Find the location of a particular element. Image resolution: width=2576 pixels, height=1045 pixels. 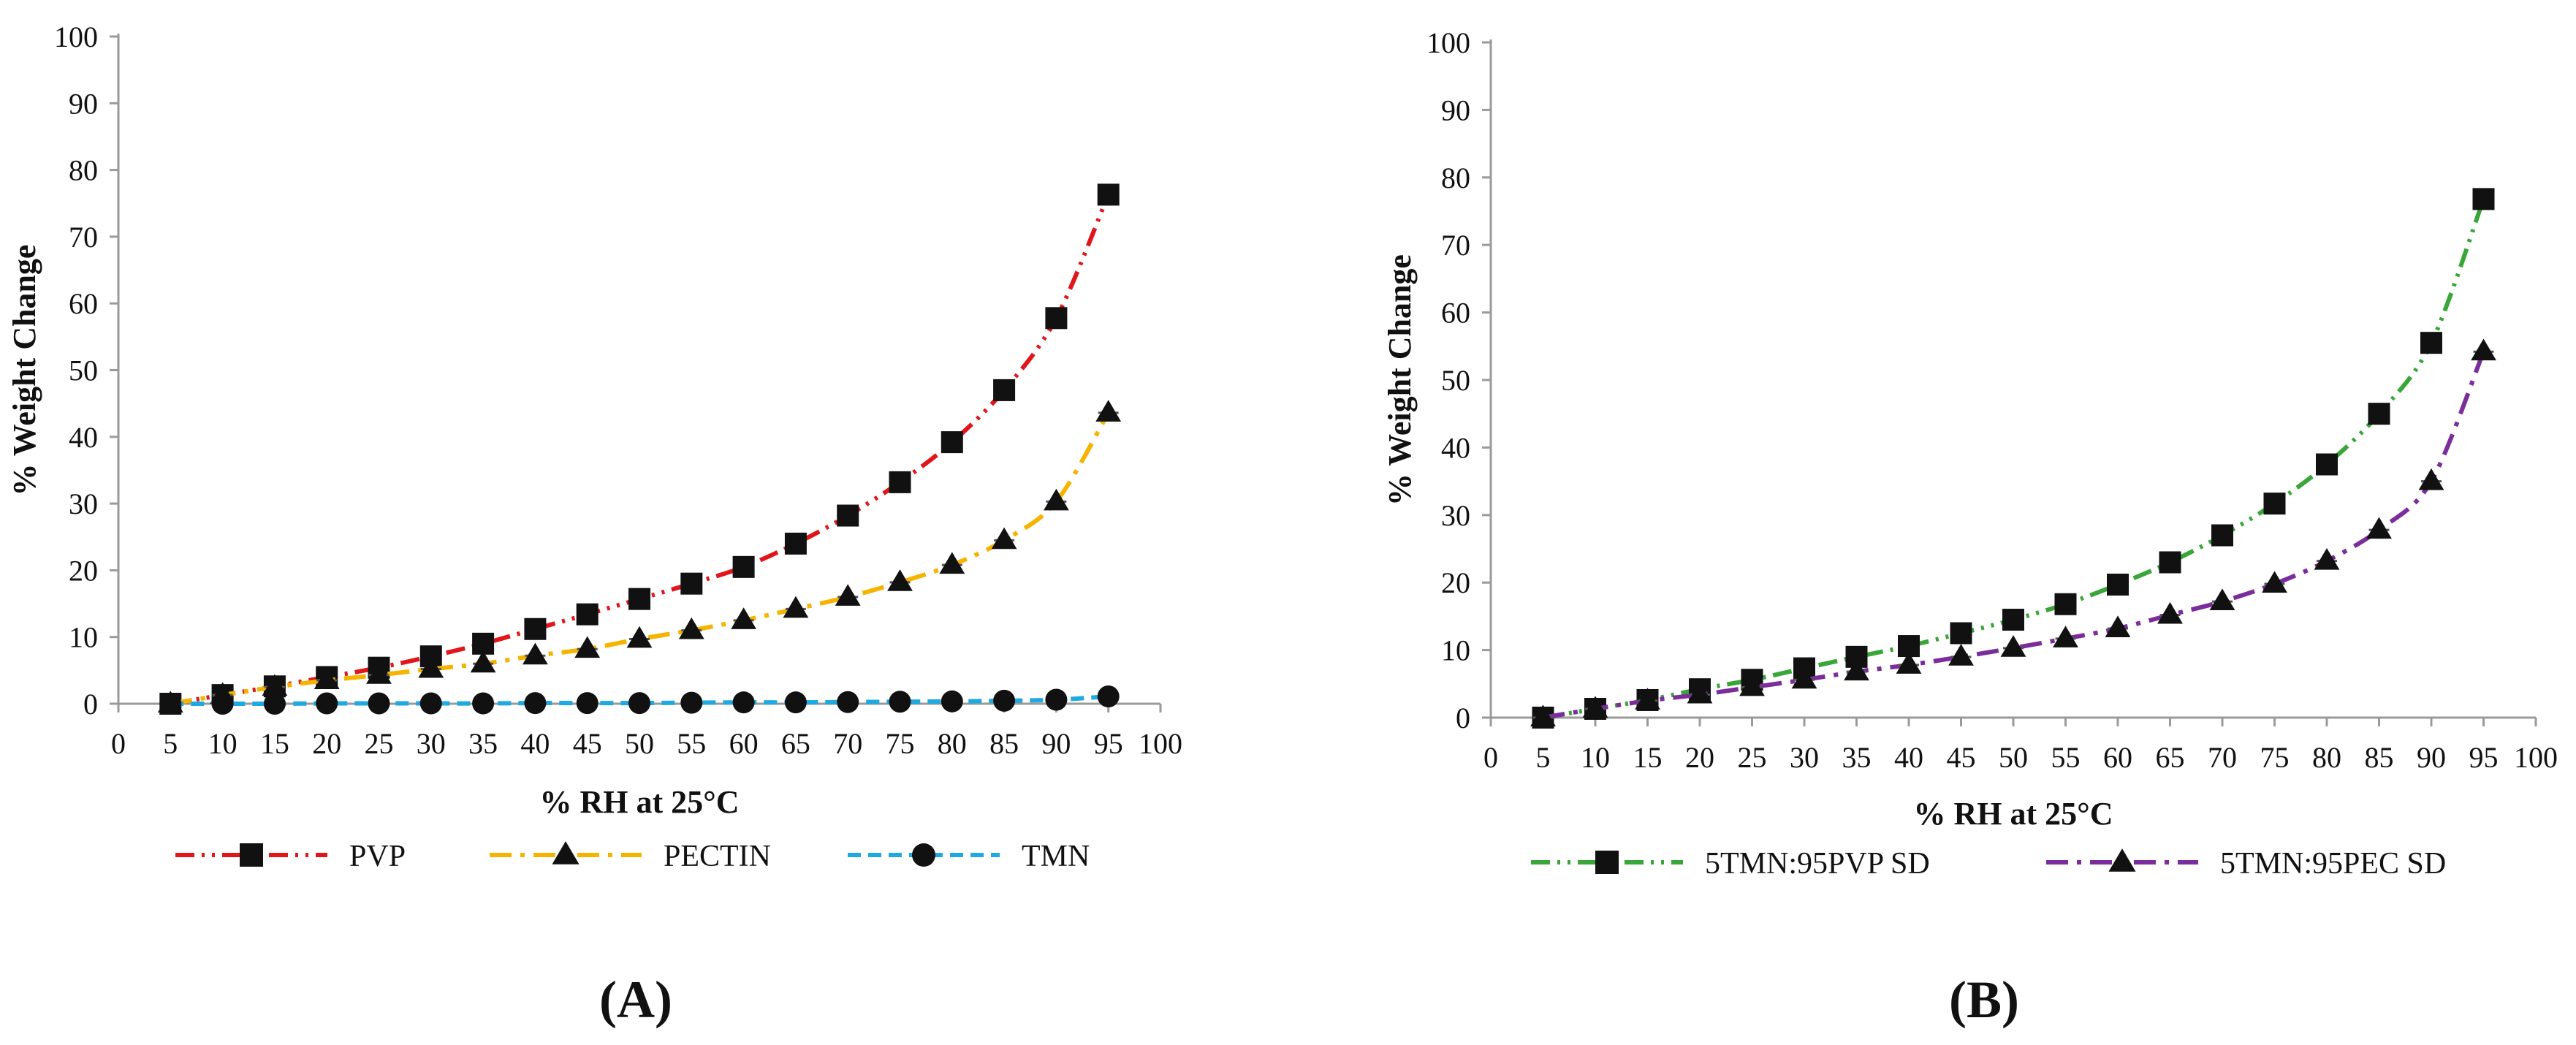

x-tick-label: 95 is located at coordinates (1108, 743).